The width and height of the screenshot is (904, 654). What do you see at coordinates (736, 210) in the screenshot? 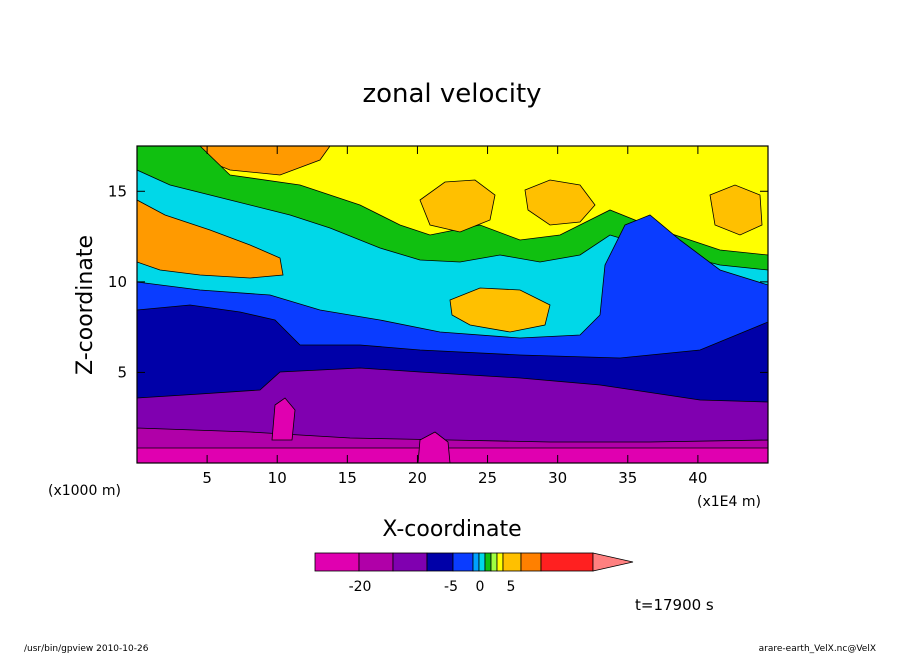
I see `region-orange-far-right` at bounding box center [736, 210].